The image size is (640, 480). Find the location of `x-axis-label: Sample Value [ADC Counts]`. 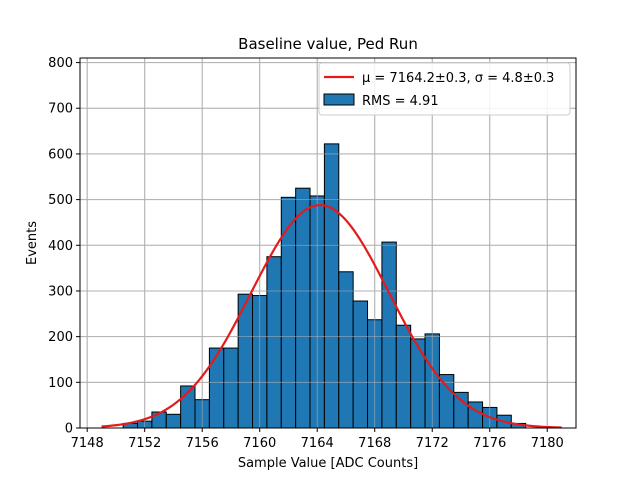

x-axis-label: Sample Value [ADC Counts] is located at coordinates (328, 463).